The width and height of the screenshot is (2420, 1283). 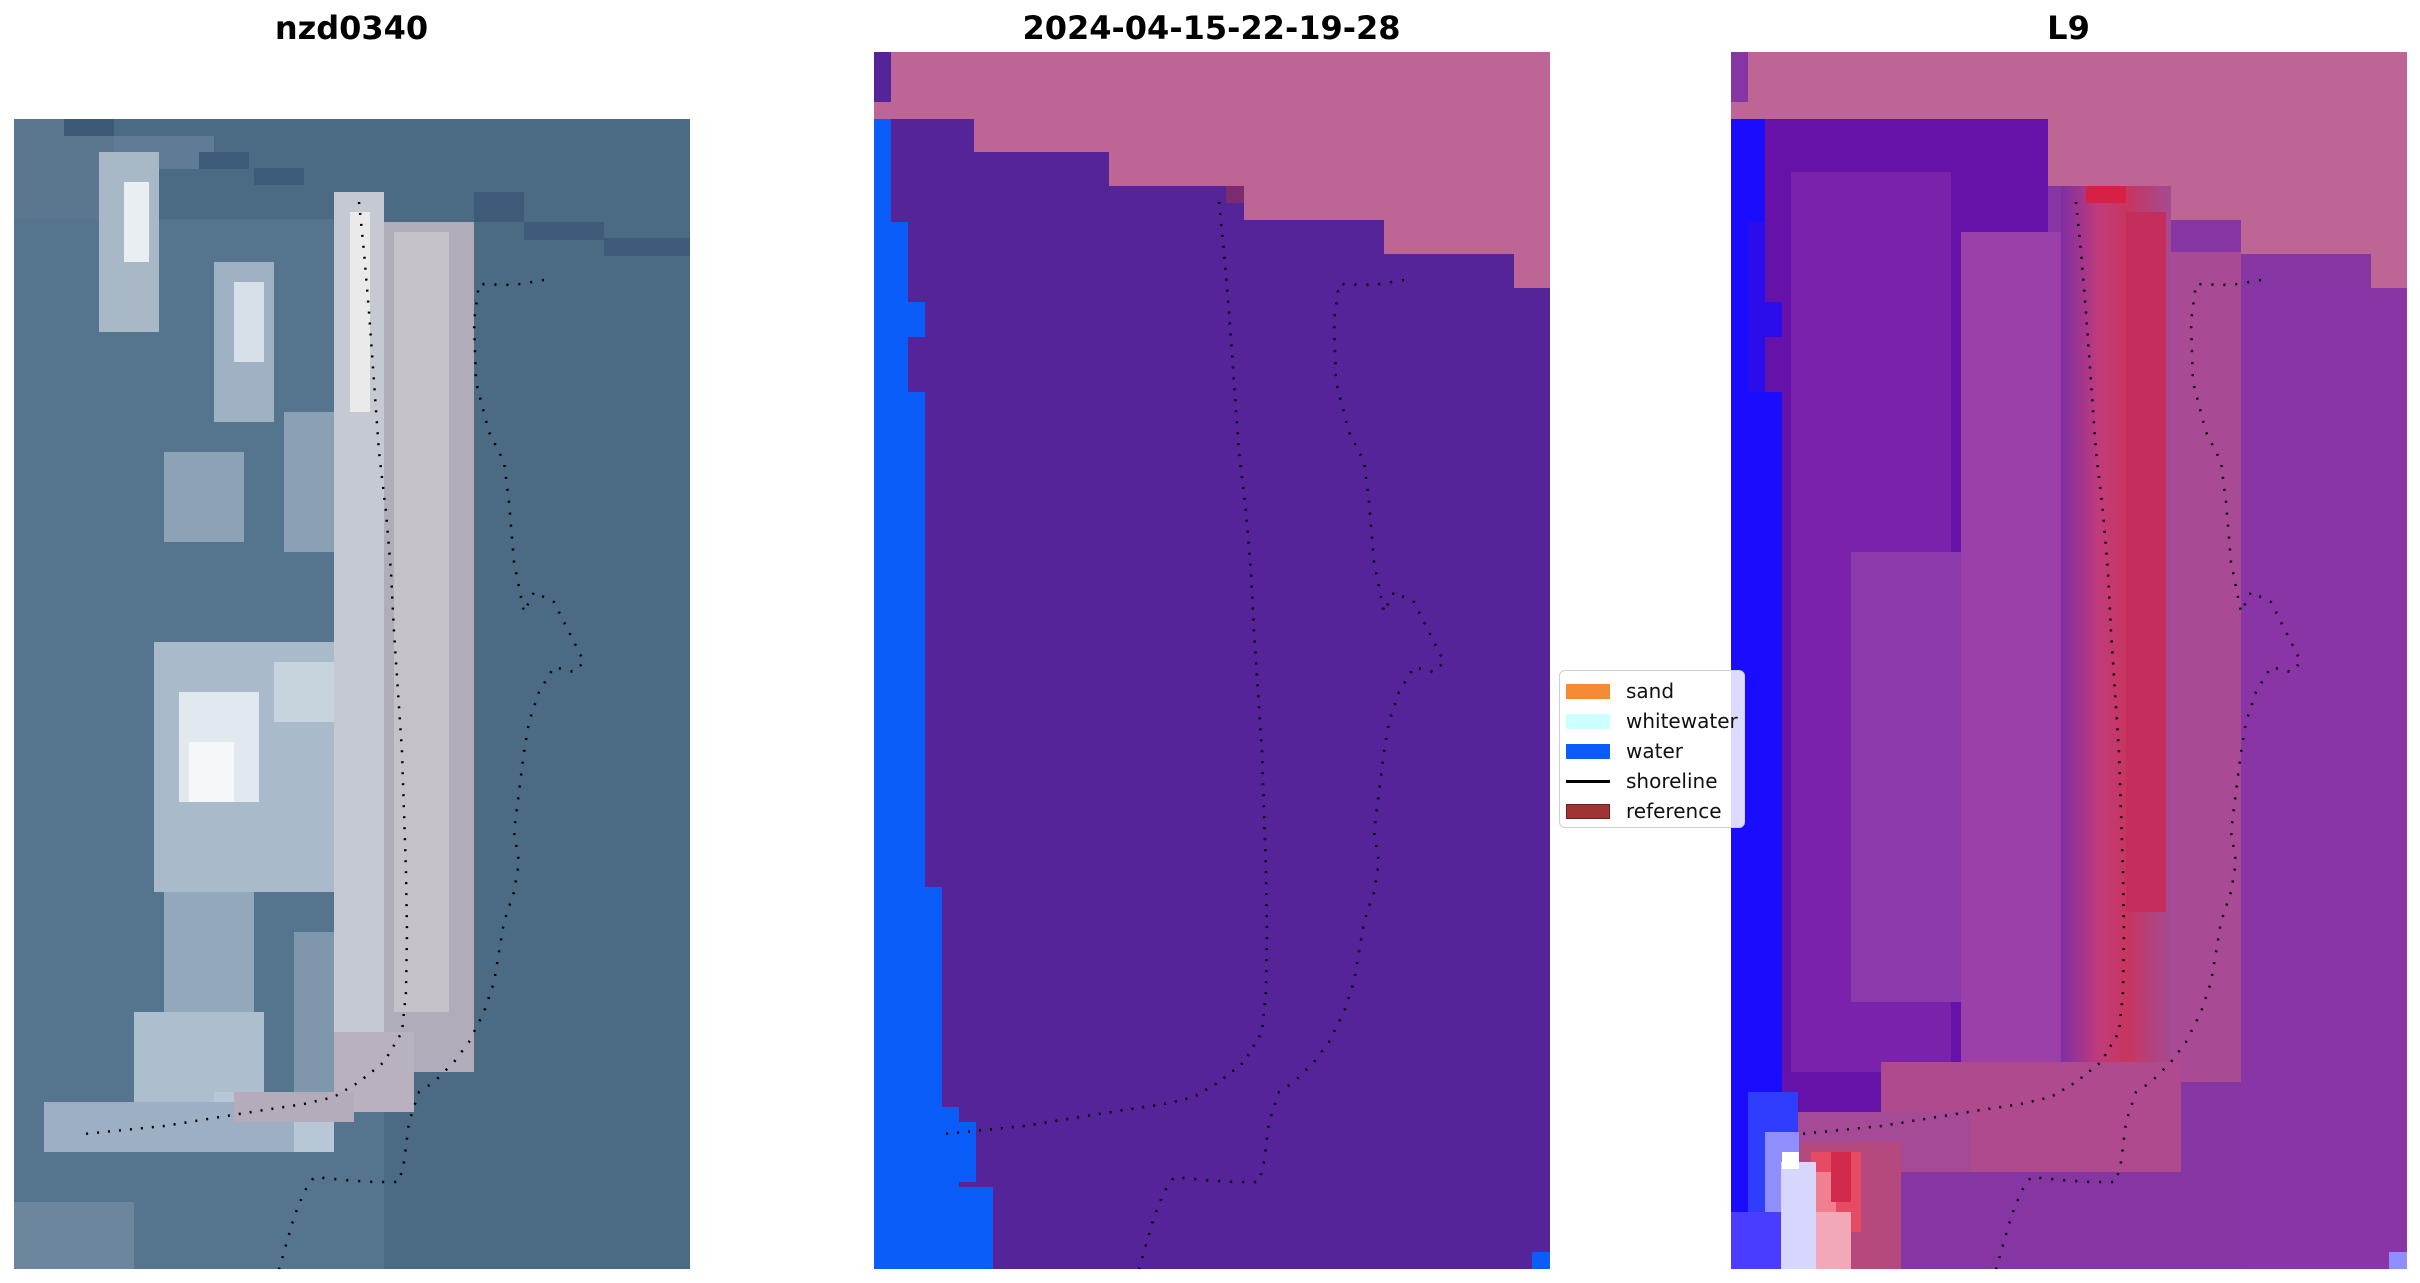 I want to click on legend-label-shoreline: shoreline, so click(x=1672, y=781).